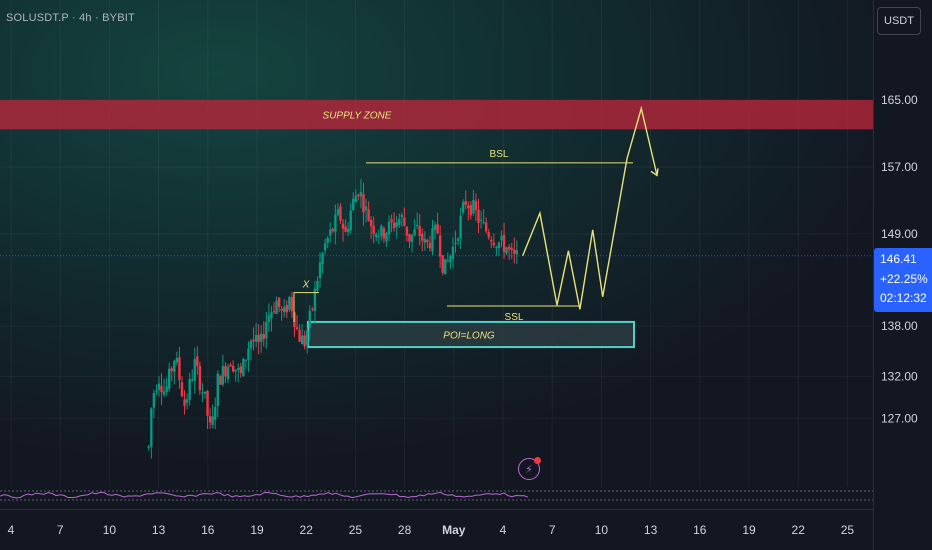 This screenshot has width=932, height=550. I want to click on symbol-title: SOLUSDT.P · 4h · BYBIT, so click(70, 18).